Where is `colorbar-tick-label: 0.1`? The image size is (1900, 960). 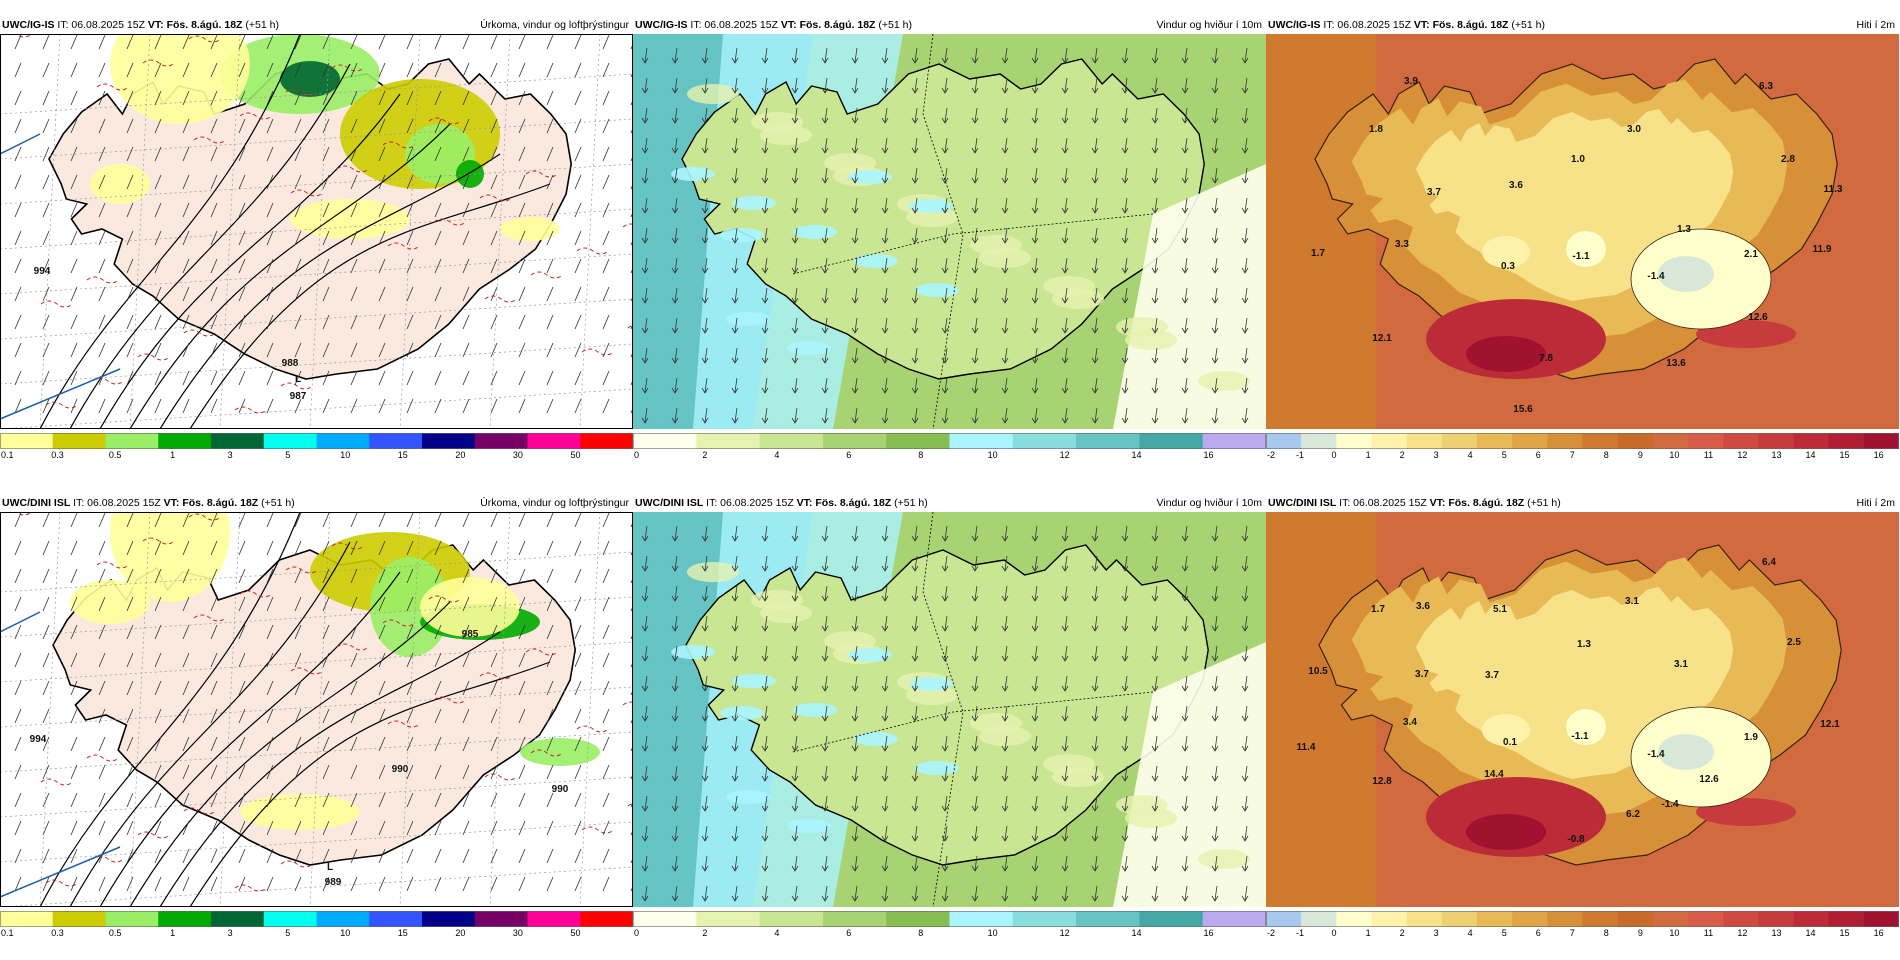 colorbar-tick-label: 0.1 is located at coordinates (7, 933).